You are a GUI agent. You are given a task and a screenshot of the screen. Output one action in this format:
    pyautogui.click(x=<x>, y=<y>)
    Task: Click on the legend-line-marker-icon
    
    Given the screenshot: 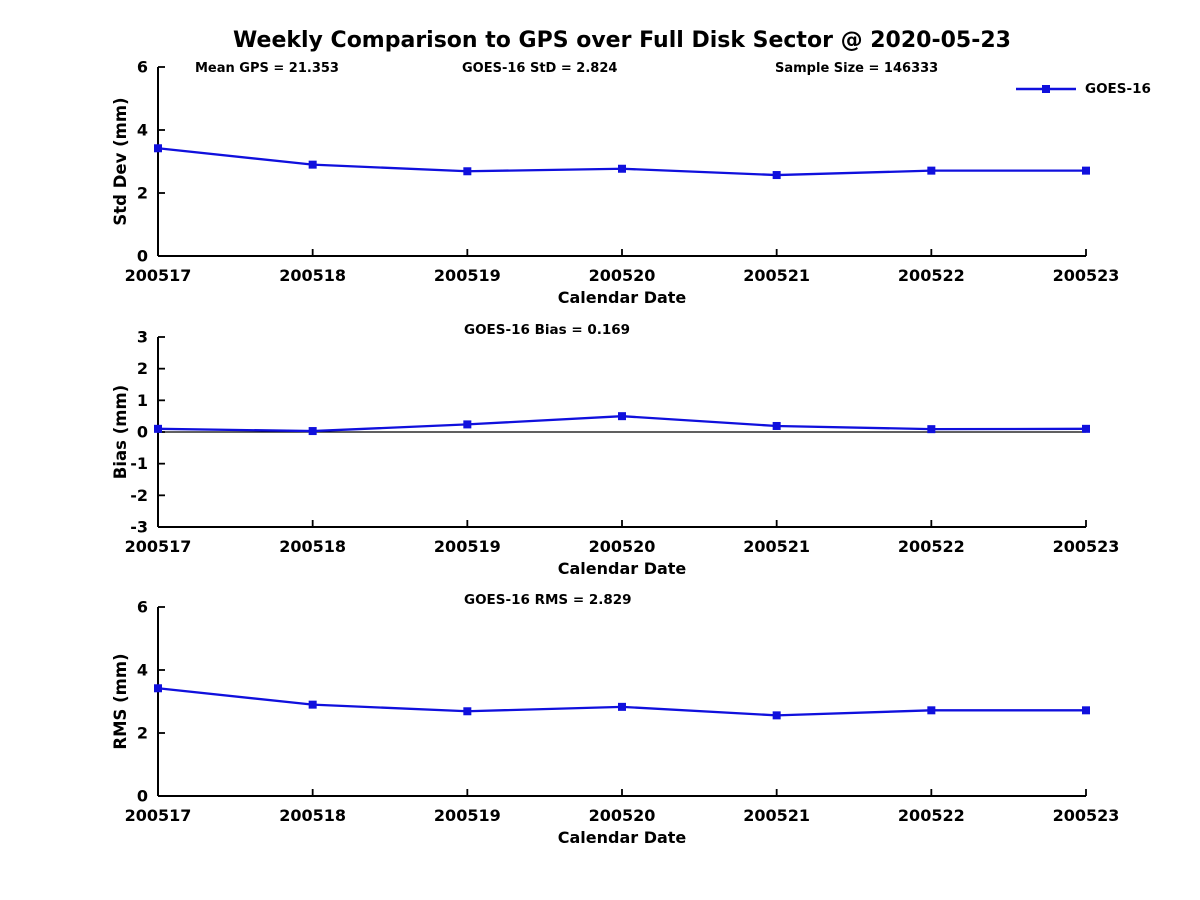 What is the action you would take?
    pyautogui.click(x=1046, y=89)
    